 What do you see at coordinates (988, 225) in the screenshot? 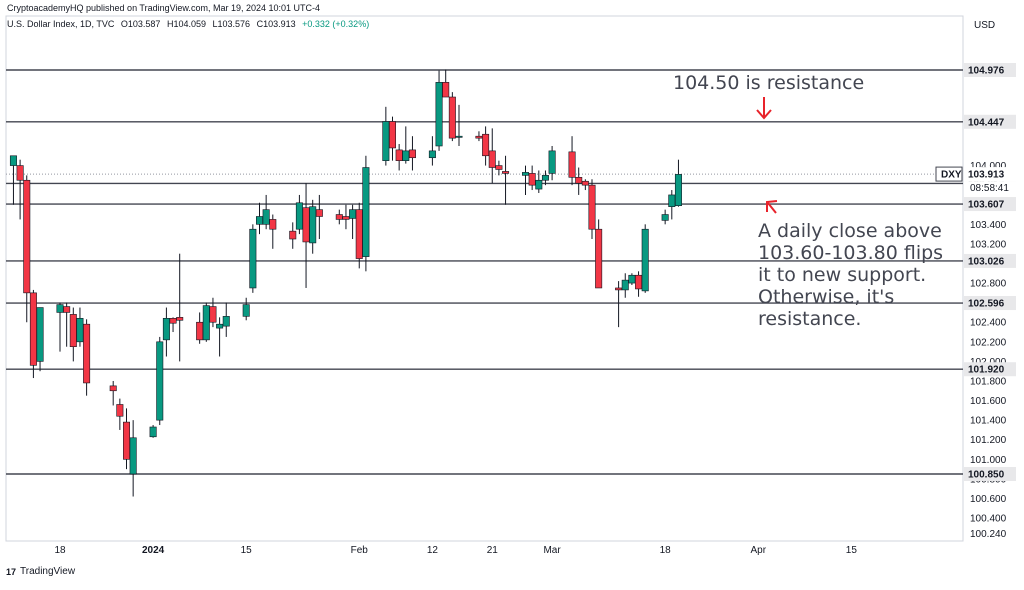
I see `price-tick-label: 103.400` at bounding box center [988, 225].